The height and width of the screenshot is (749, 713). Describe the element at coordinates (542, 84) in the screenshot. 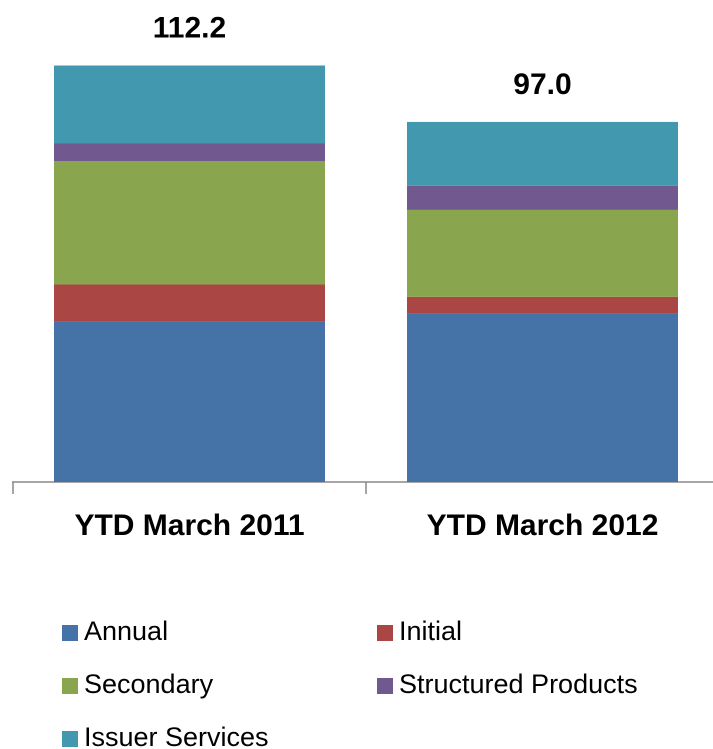

I see `total-label: 97.0` at that location.